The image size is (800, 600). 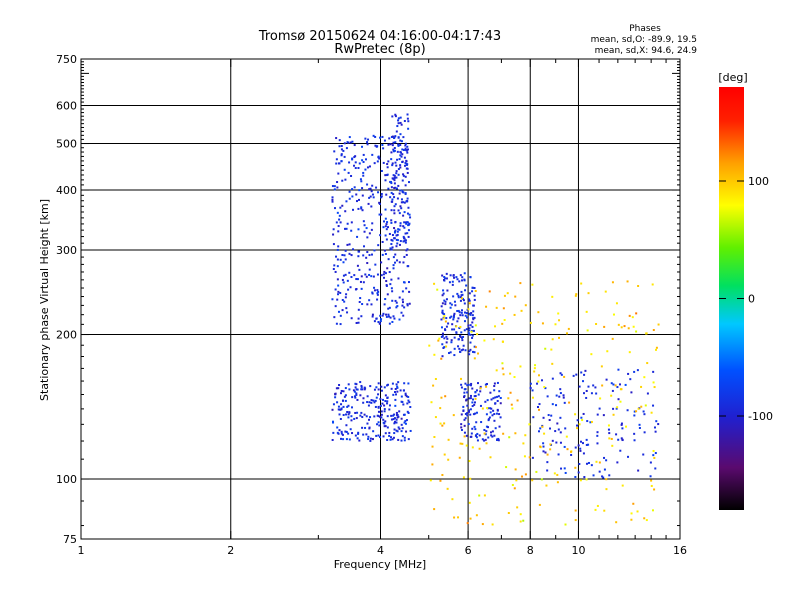 I want to click on colorbar-tick-label: 100, so click(x=758, y=181).